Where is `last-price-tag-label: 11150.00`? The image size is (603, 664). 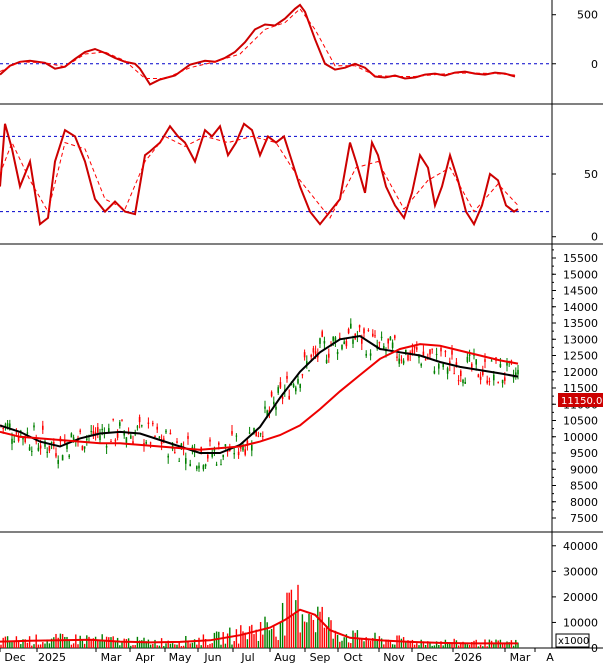 last-price-tag-label: 11150.00 is located at coordinates (582, 401).